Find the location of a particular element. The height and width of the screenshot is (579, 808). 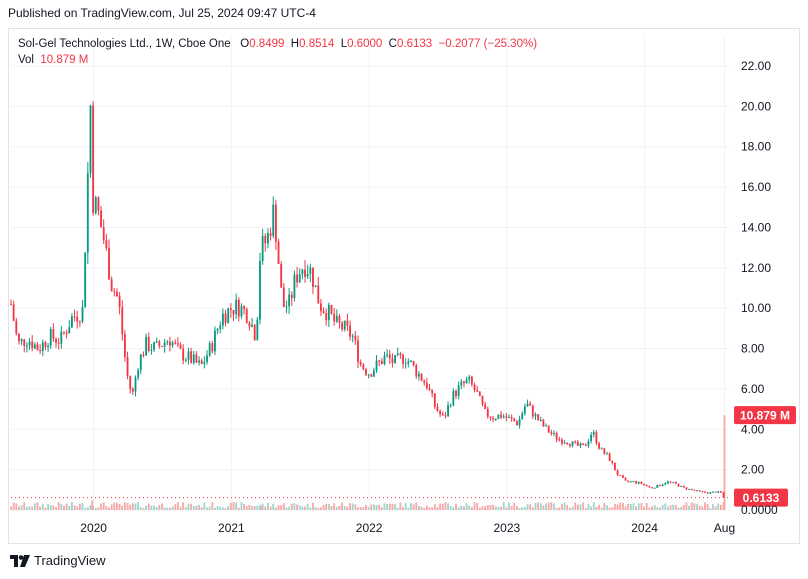

y-tick-label: 12.00 is located at coordinates (756, 268).